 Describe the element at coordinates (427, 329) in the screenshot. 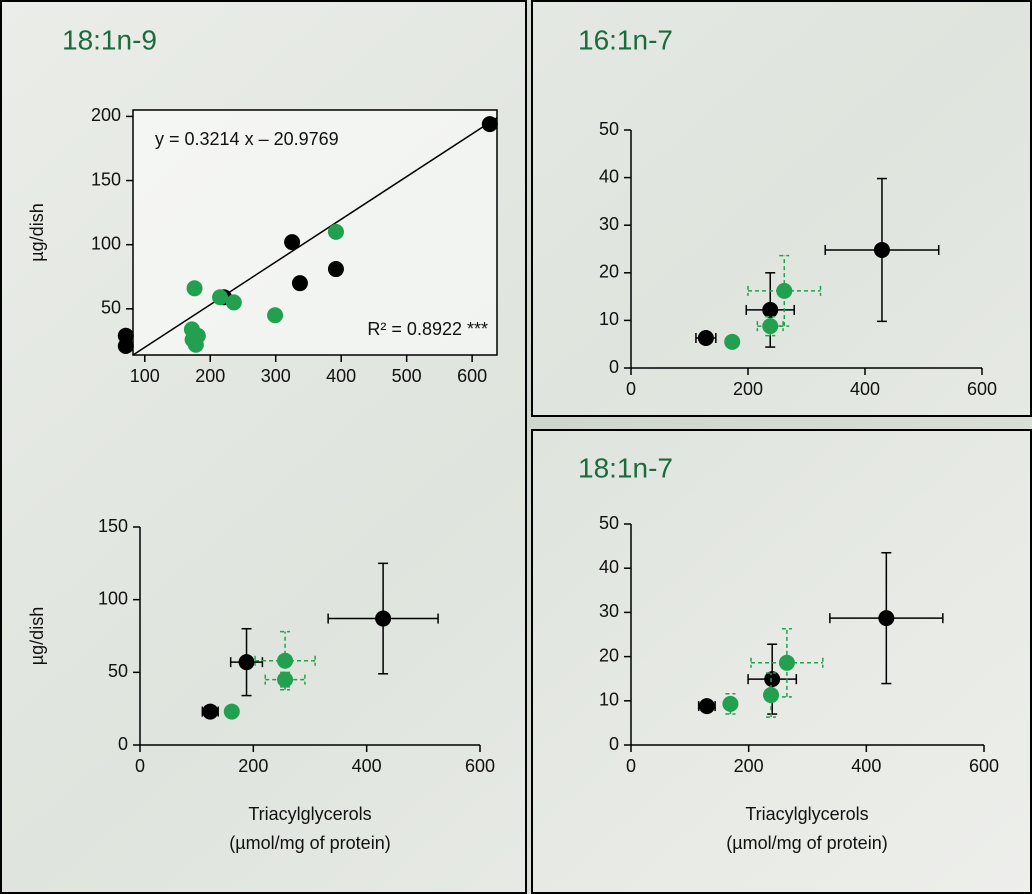

I see `annotation: R² = 0.8922 ***` at that location.